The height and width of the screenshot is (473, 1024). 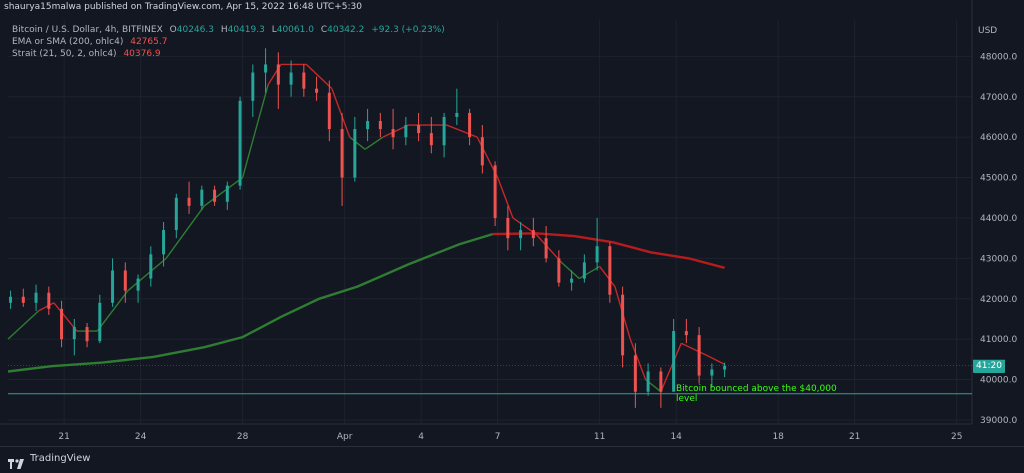 I want to click on legend-strait-value: 40376.9, so click(x=142, y=54).